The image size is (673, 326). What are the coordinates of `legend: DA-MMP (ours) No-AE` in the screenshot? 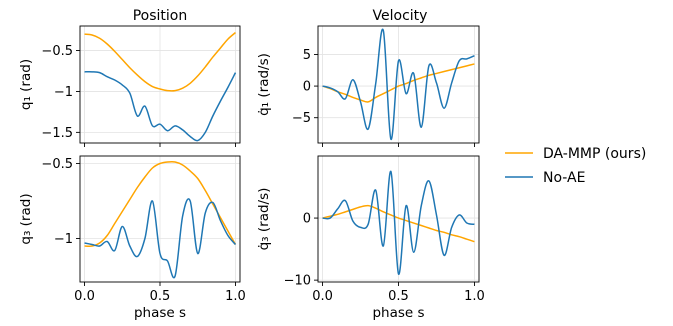 It's located at (575, 166).